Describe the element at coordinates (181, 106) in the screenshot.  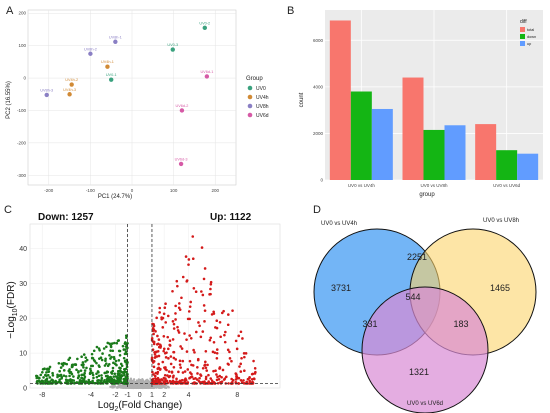
I see `pca-point-label: UV6d-2` at that location.